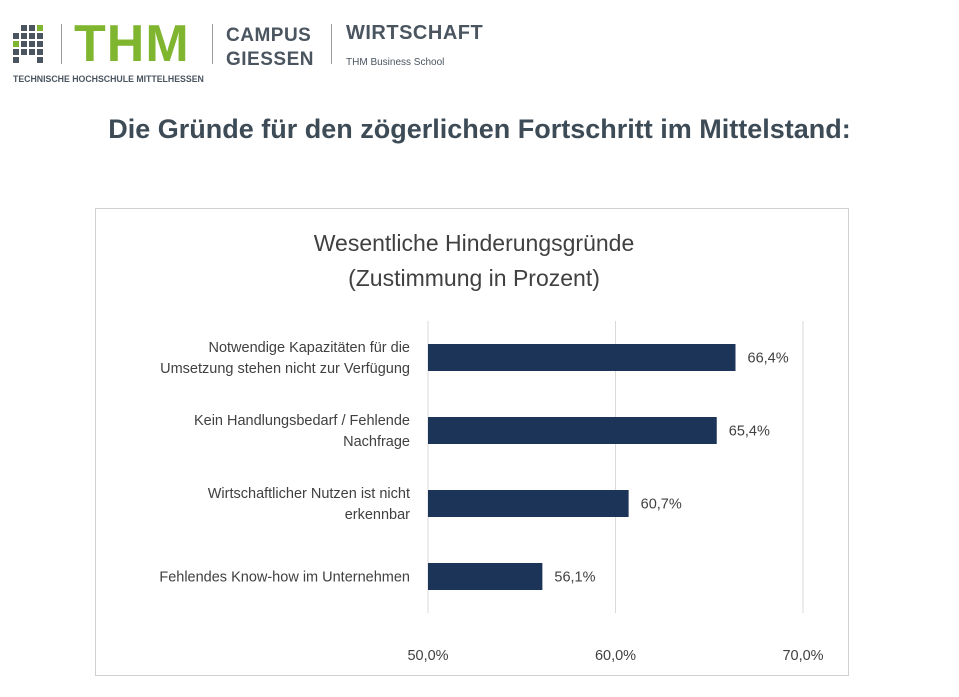 The width and height of the screenshot is (959, 697). I want to click on category-label: Kein Handlungsbedarf / Fehlende, so click(302, 421).